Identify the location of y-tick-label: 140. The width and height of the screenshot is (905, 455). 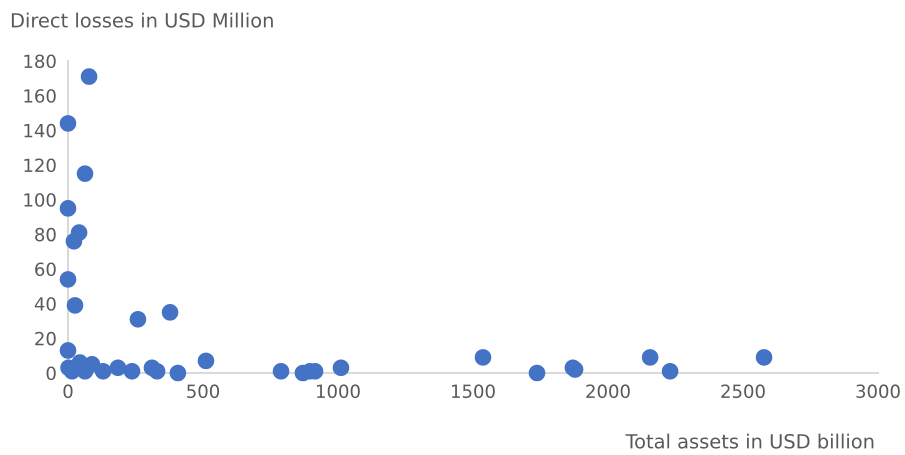
(40, 131).